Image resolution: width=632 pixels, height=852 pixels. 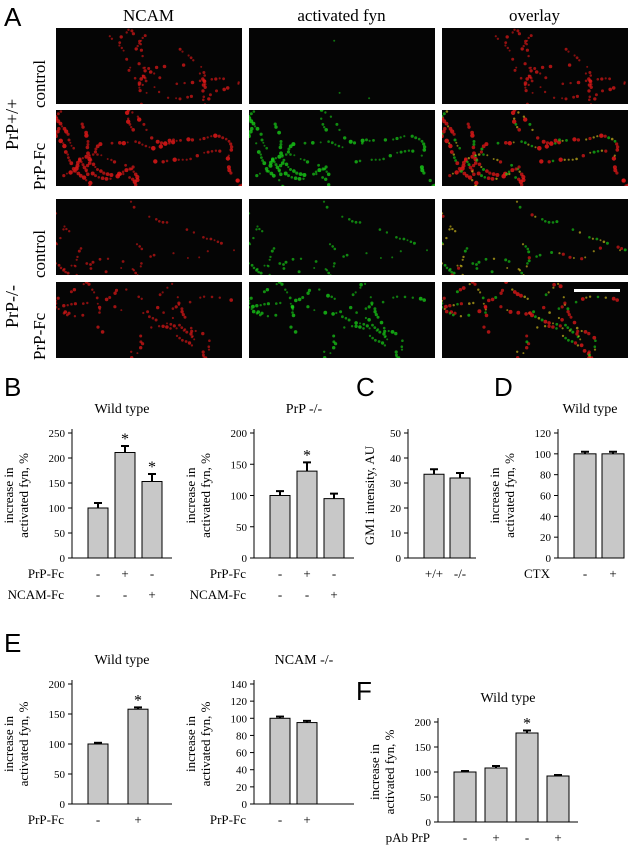 What do you see at coordinates (239, 685) in the screenshot?
I see `y-tick-label: 140` at bounding box center [239, 685].